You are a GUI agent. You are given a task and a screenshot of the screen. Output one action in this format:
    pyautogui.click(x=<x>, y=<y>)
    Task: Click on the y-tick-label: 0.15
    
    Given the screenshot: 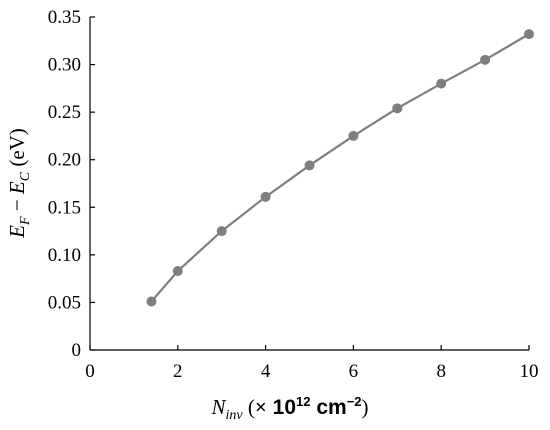 What is the action you would take?
    pyautogui.click(x=64, y=207)
    